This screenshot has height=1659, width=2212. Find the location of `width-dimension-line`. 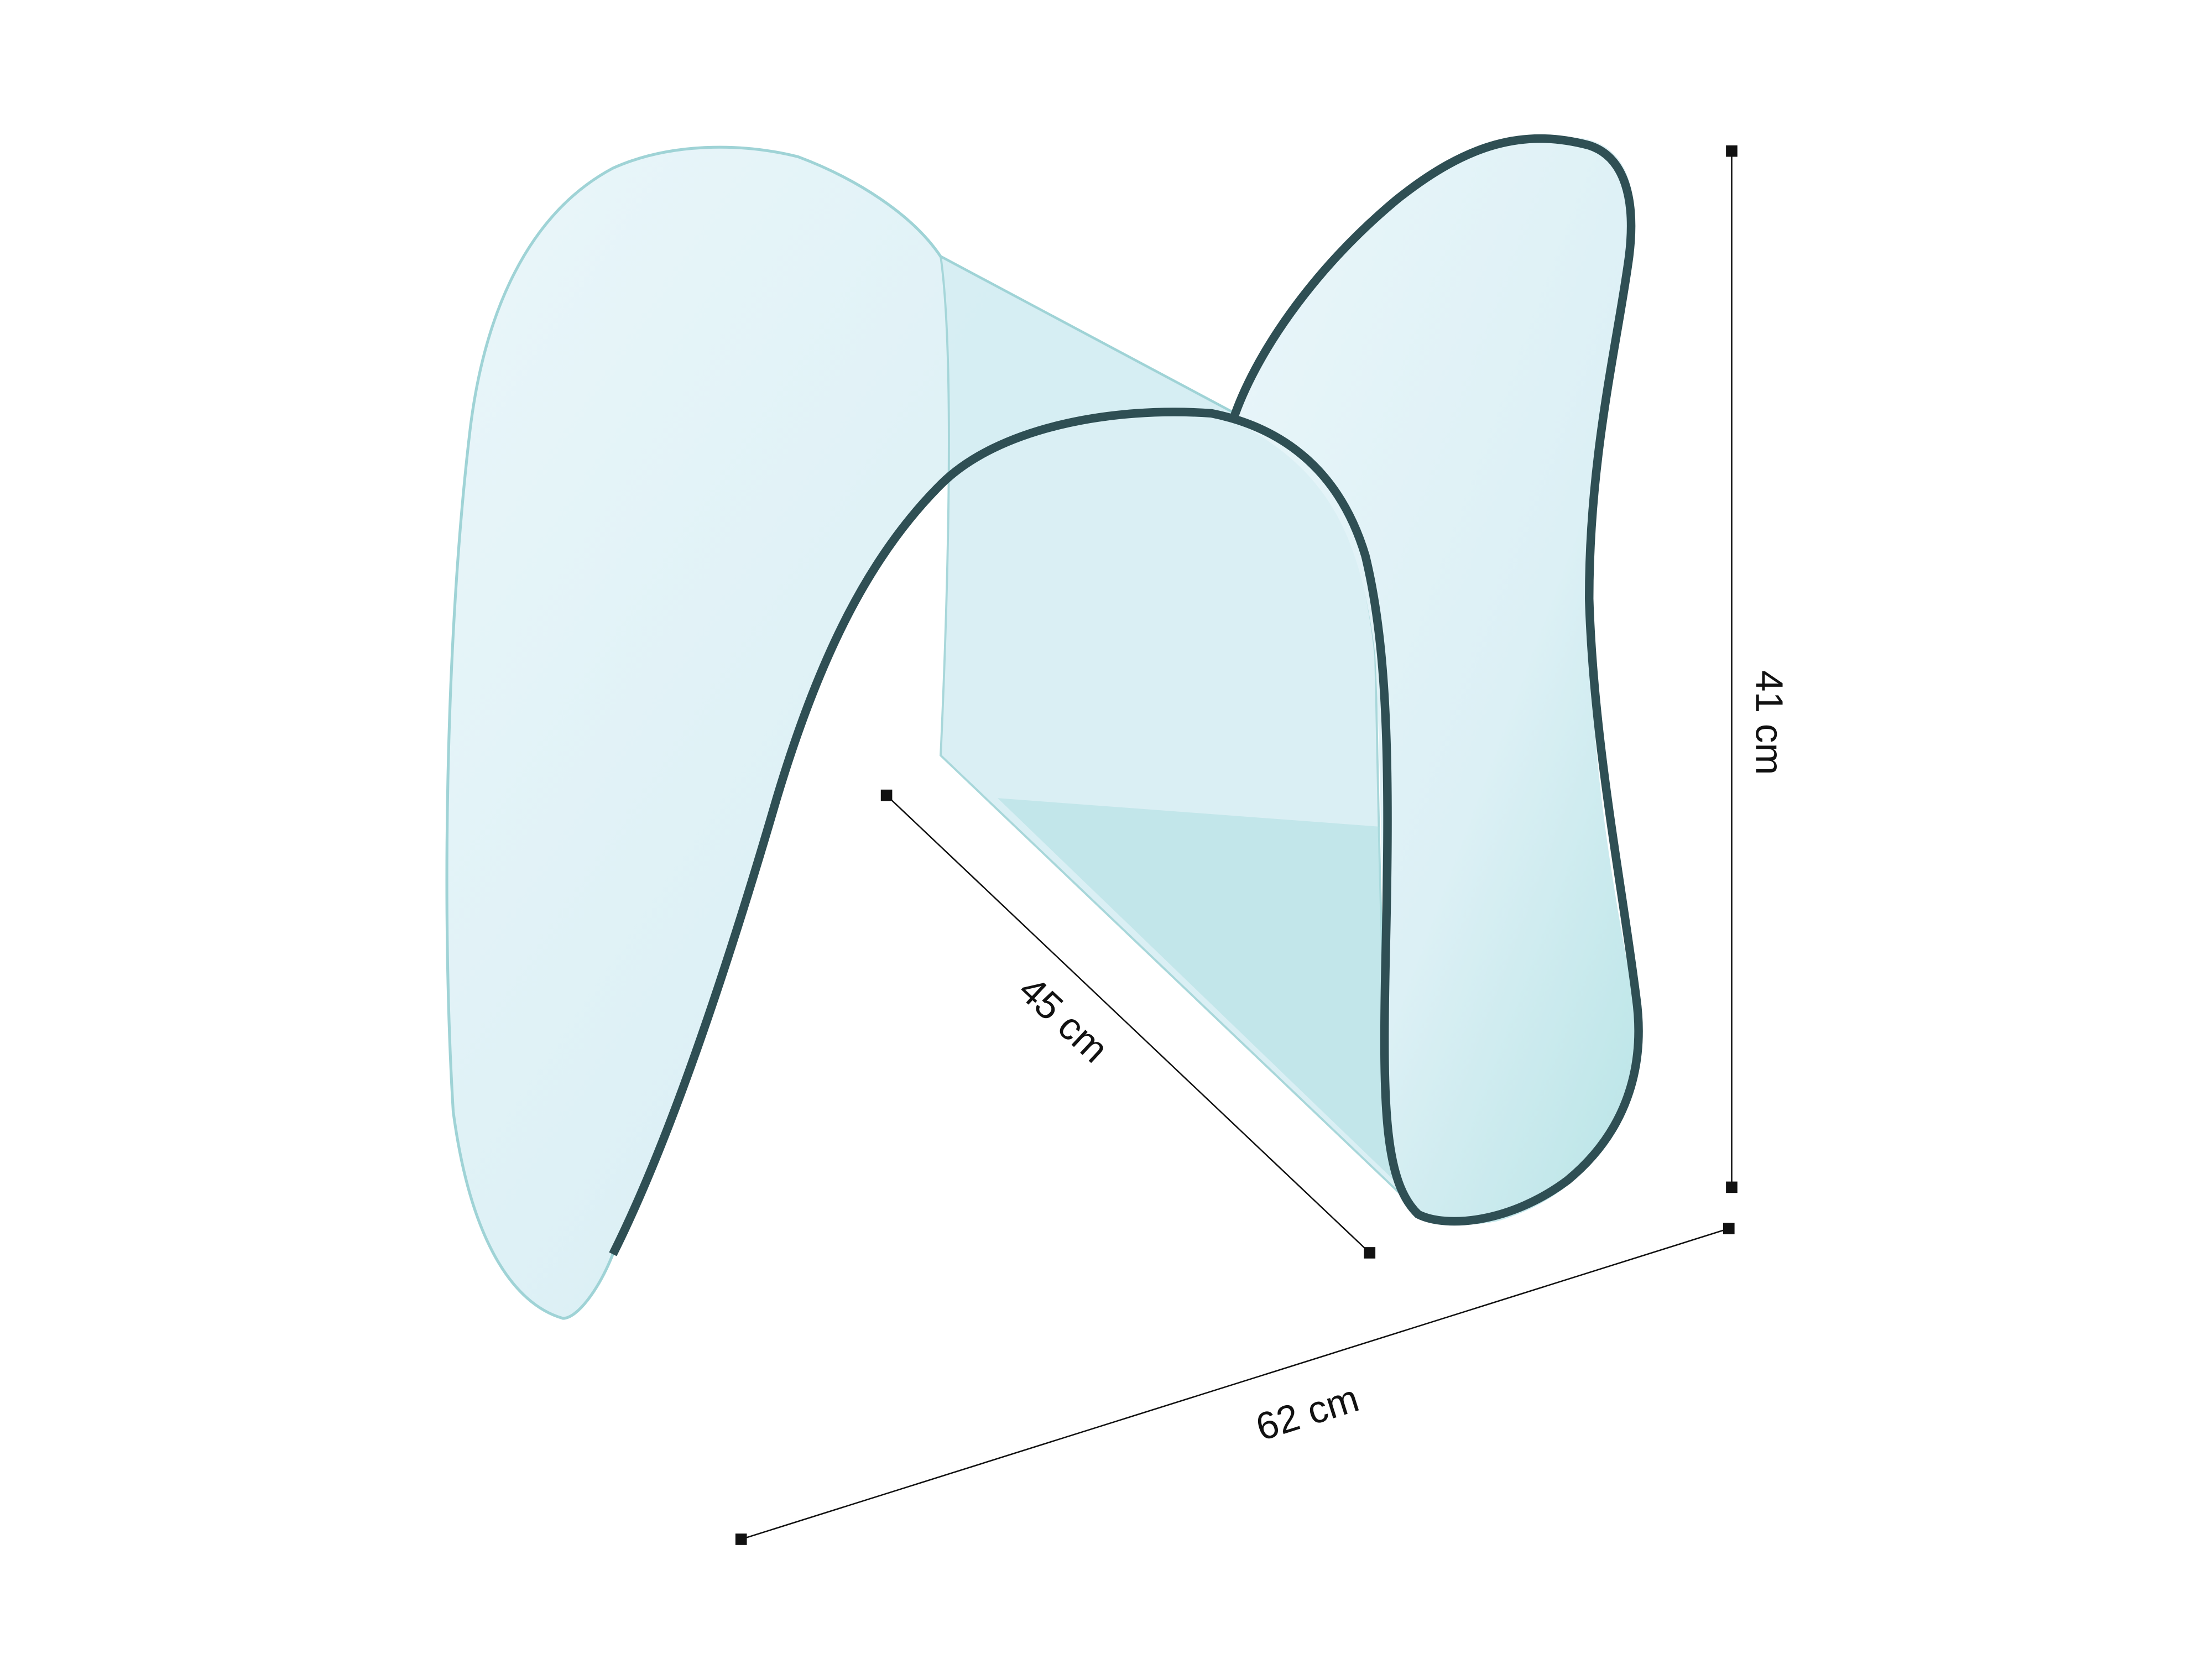

width-dimension-line is located at coordinates (1235, 1384).